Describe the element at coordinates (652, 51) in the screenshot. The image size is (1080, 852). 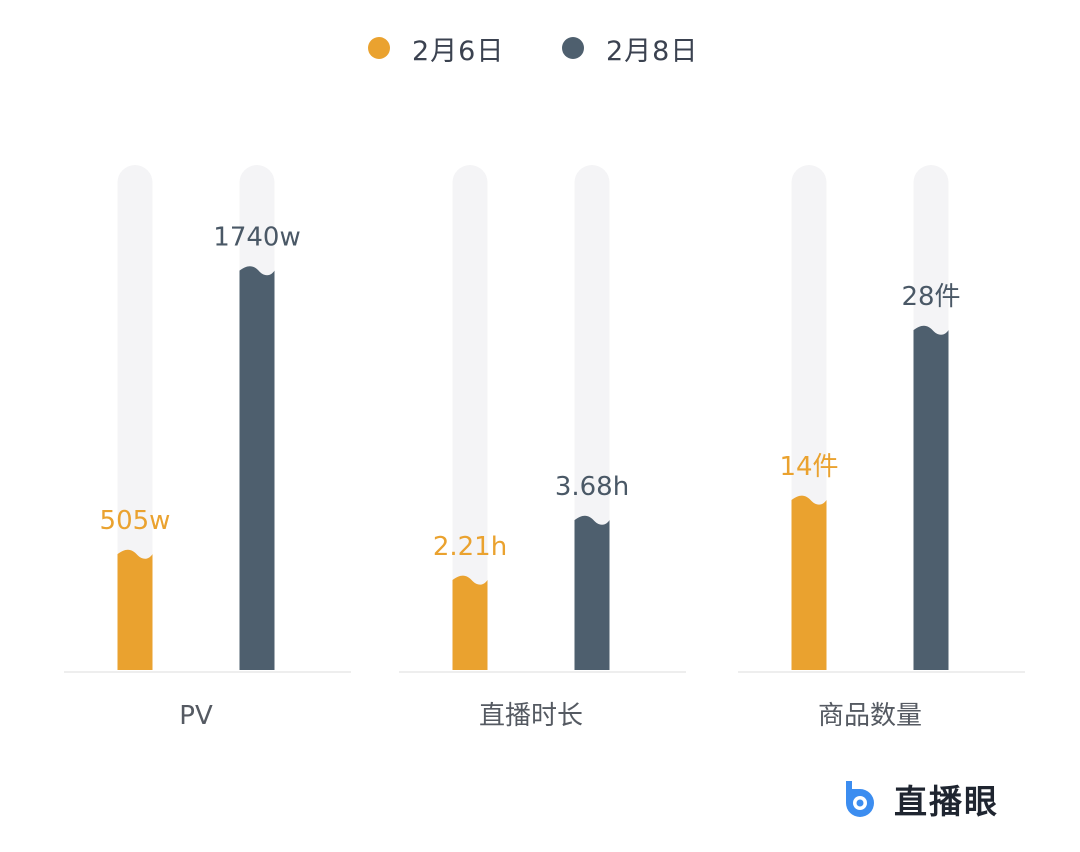
I see `legend-label: 2月8日` at that location.